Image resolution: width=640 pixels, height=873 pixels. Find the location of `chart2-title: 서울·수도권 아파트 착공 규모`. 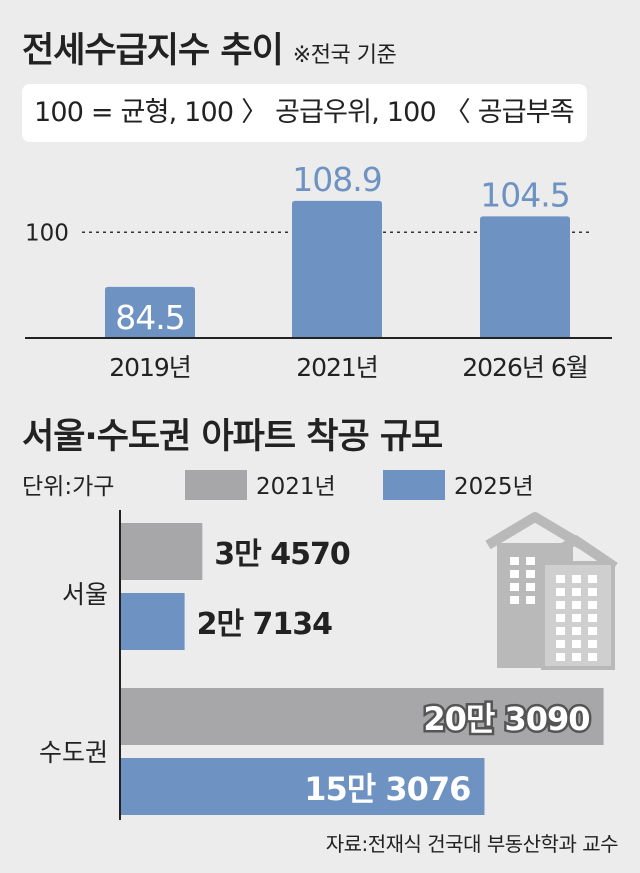

chart2-title: 서울·수도권 아파트 착공 규모 is located at coordinates (232, 437).